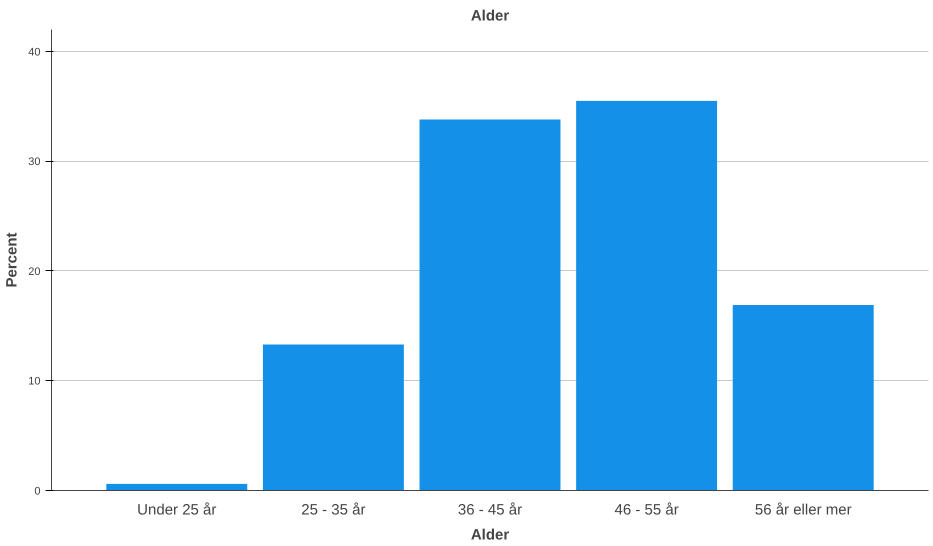 The image size is (933, 546). Describe the element at coordinates (11, 260) in the screenshot. I see `y-axis-title: Percent` at that location.